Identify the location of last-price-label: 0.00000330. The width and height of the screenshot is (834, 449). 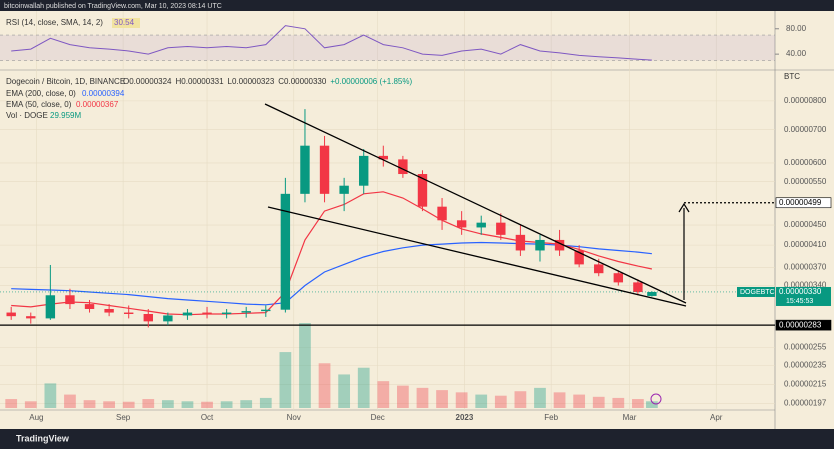
(800, 291).